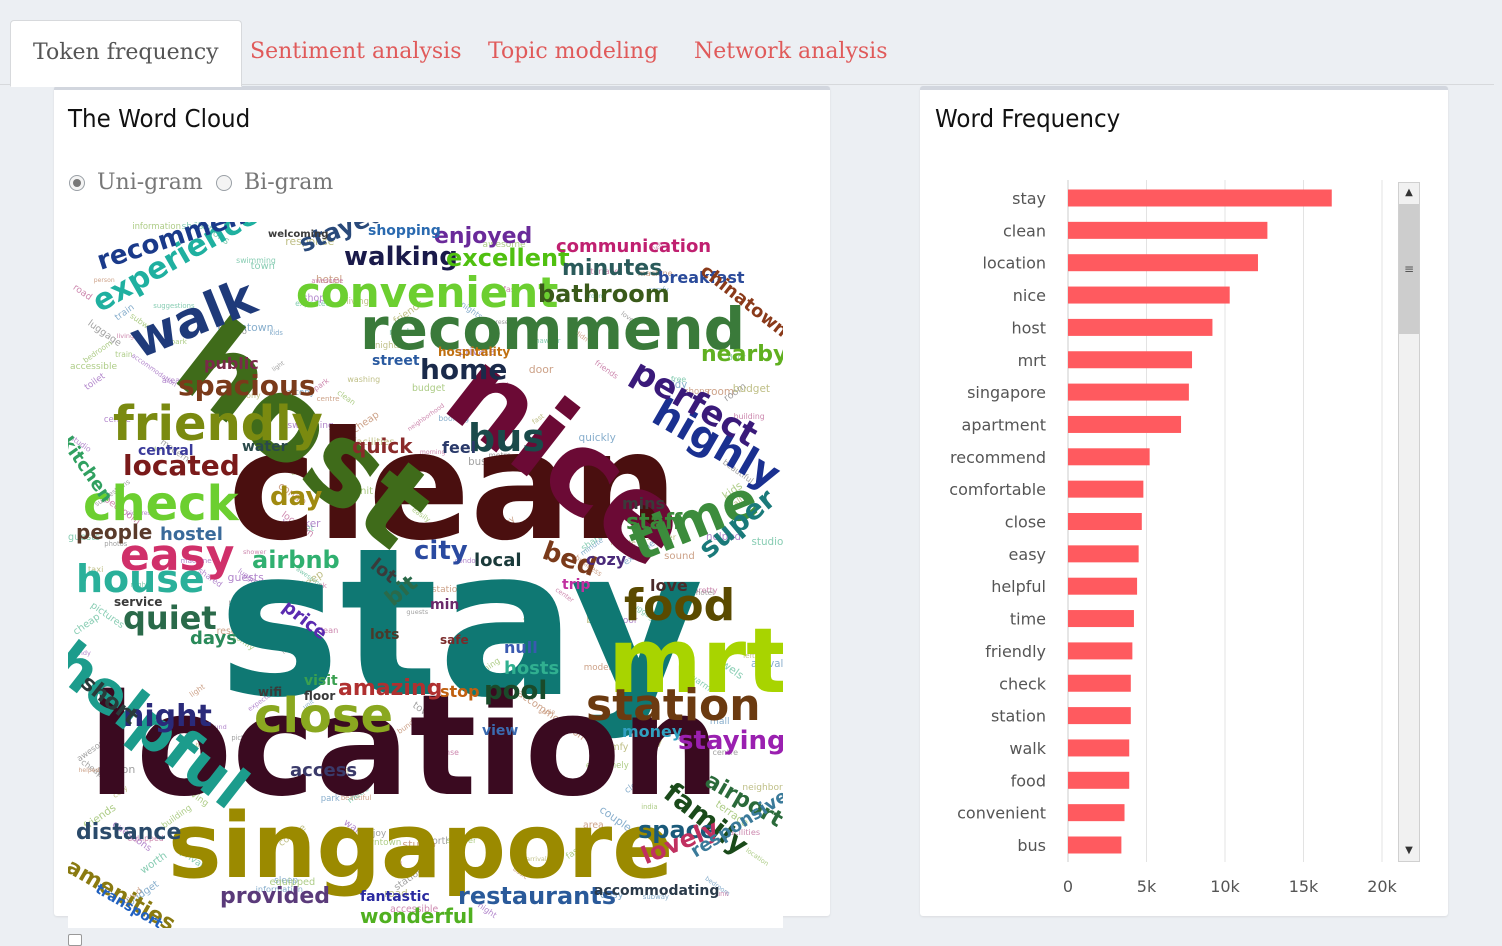 This screenshot has height=946, width=1502. What do you see at coordinates (405, 678) in the screenshot?
I see `word-cloud-filler-word: don` at bounding box center [405, 678].